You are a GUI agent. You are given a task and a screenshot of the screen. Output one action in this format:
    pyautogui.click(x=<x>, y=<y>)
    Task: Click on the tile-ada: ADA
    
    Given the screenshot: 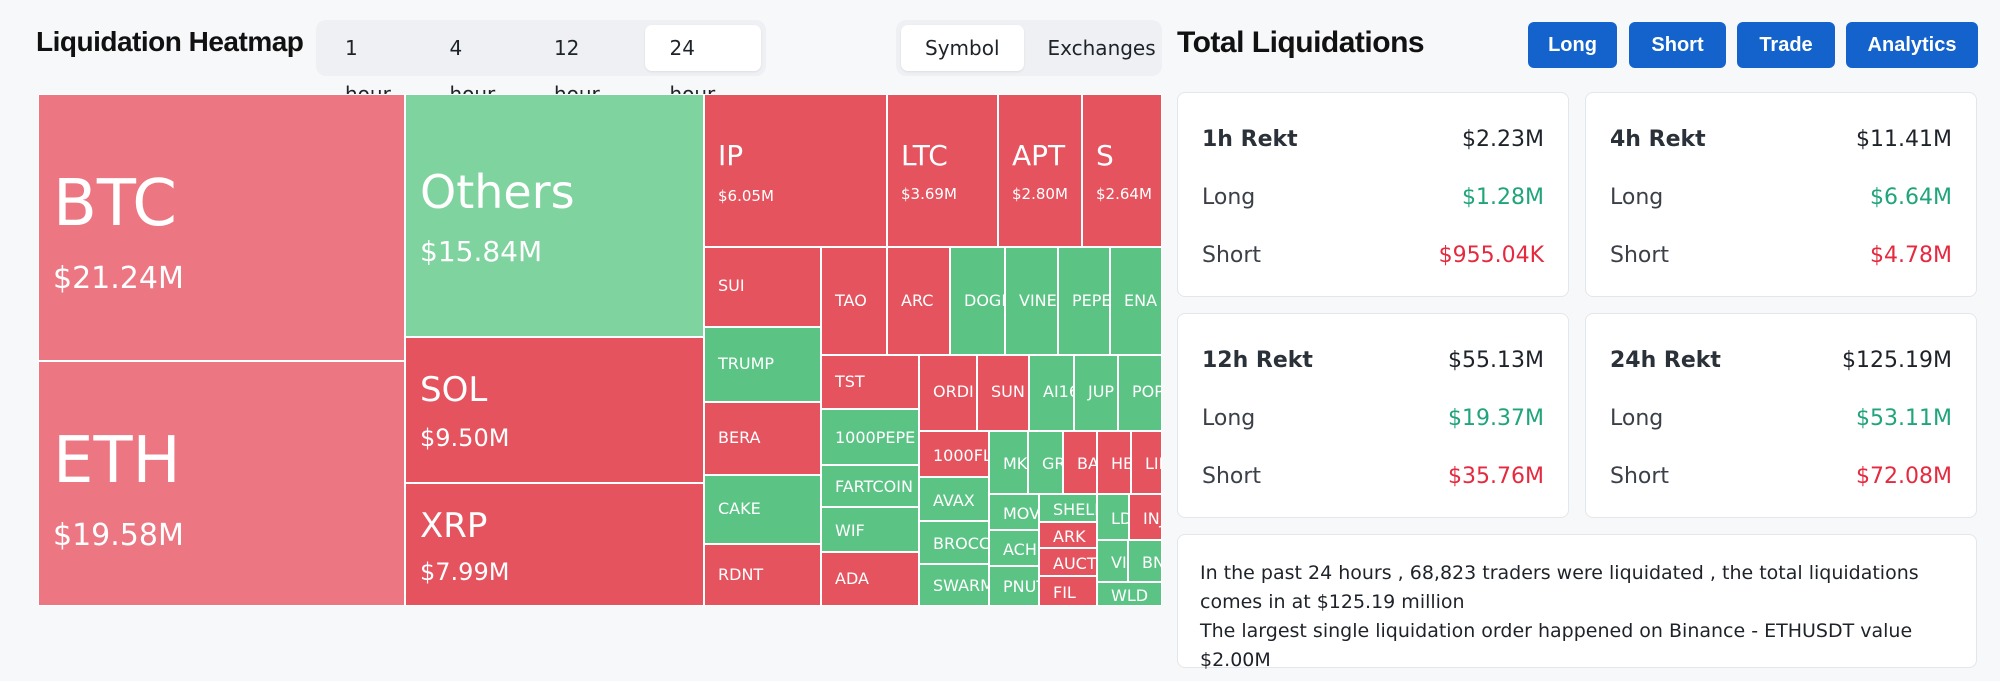 What is the action you would take?
    pyautogui.click(x=870, y=579)
    